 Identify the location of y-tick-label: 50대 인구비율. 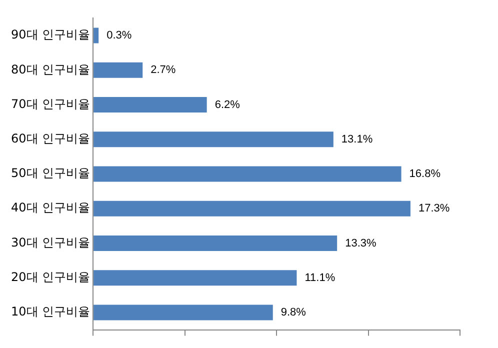
(50, 173).